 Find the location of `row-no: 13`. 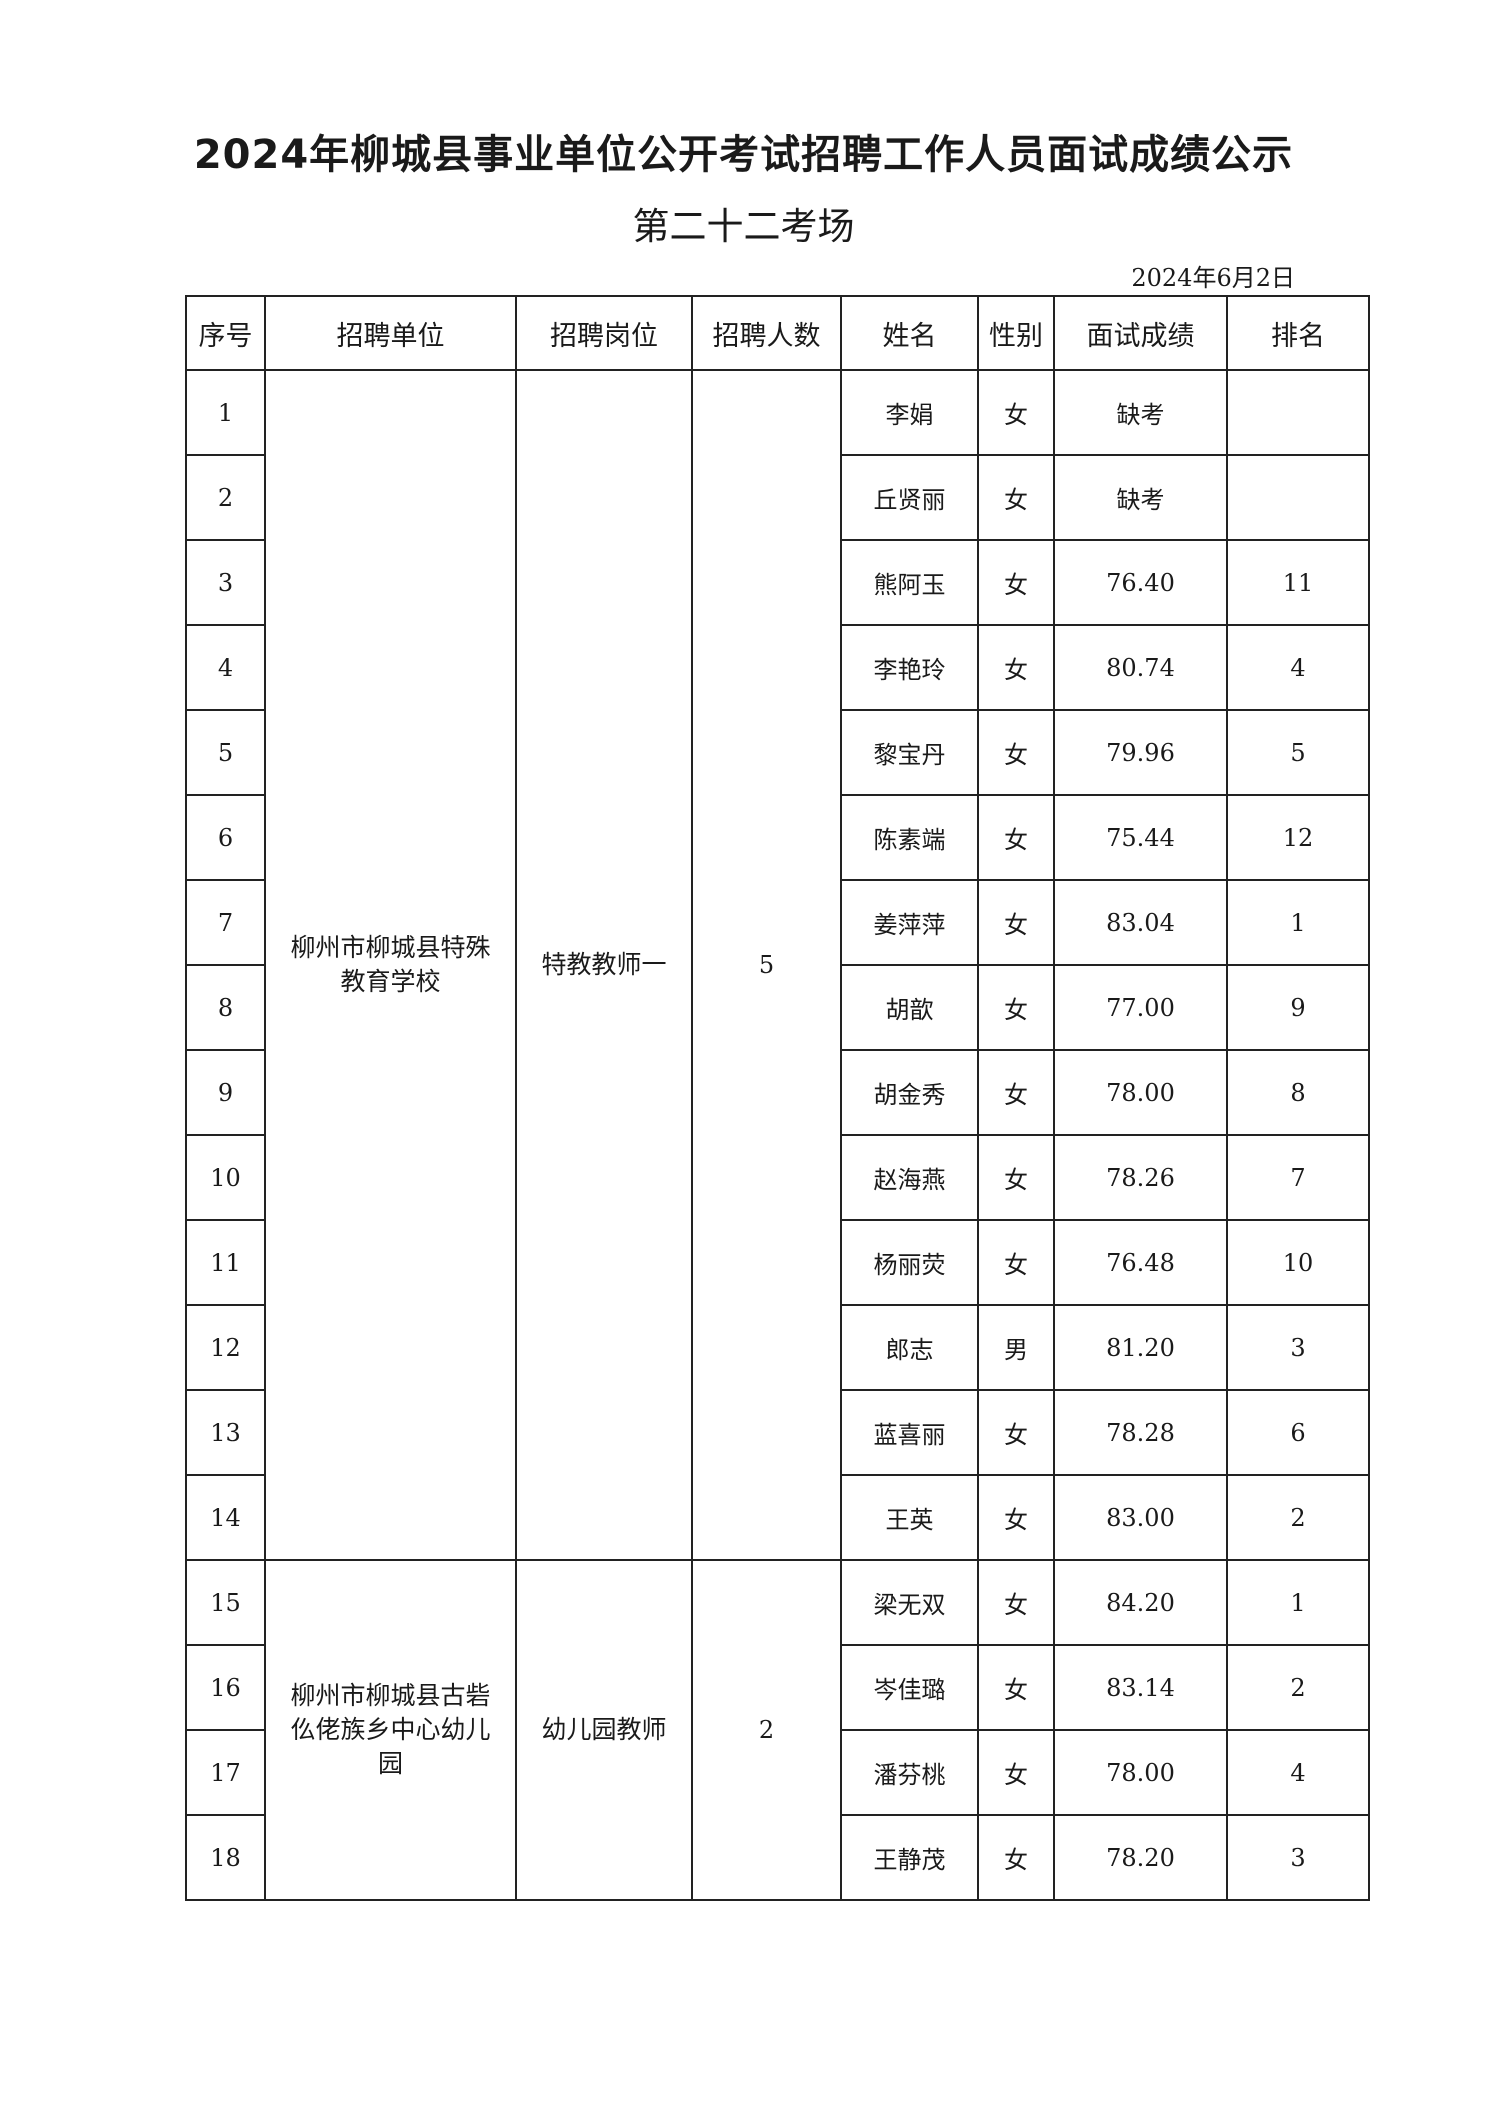

row-no: 13 is located at coordinates (225, 1432).